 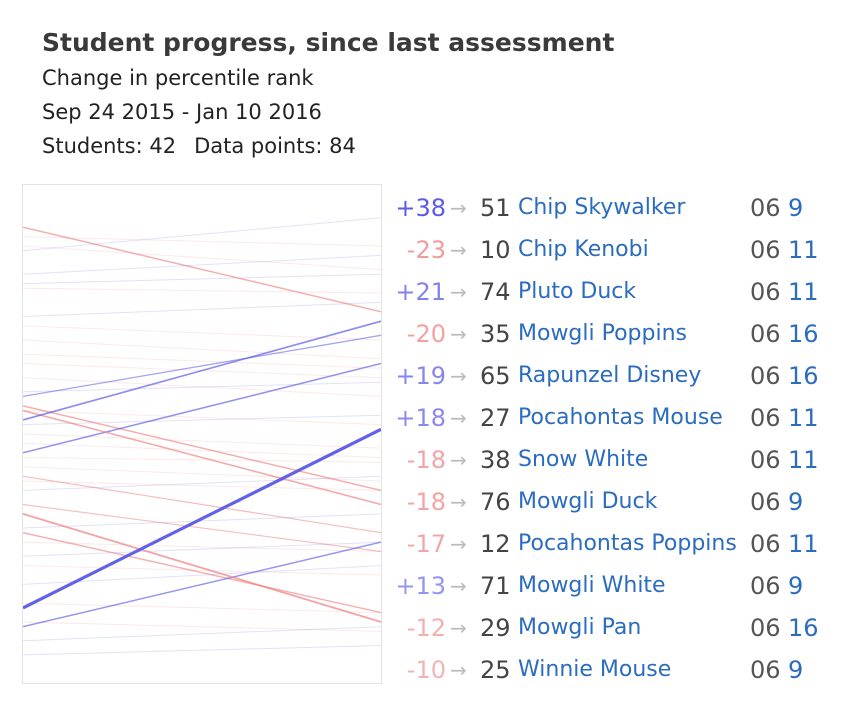 What do you see at coordinates (583, 459) in the screenshot?
I see `student-name-link: Snow White` at bounding box center [583, 459].